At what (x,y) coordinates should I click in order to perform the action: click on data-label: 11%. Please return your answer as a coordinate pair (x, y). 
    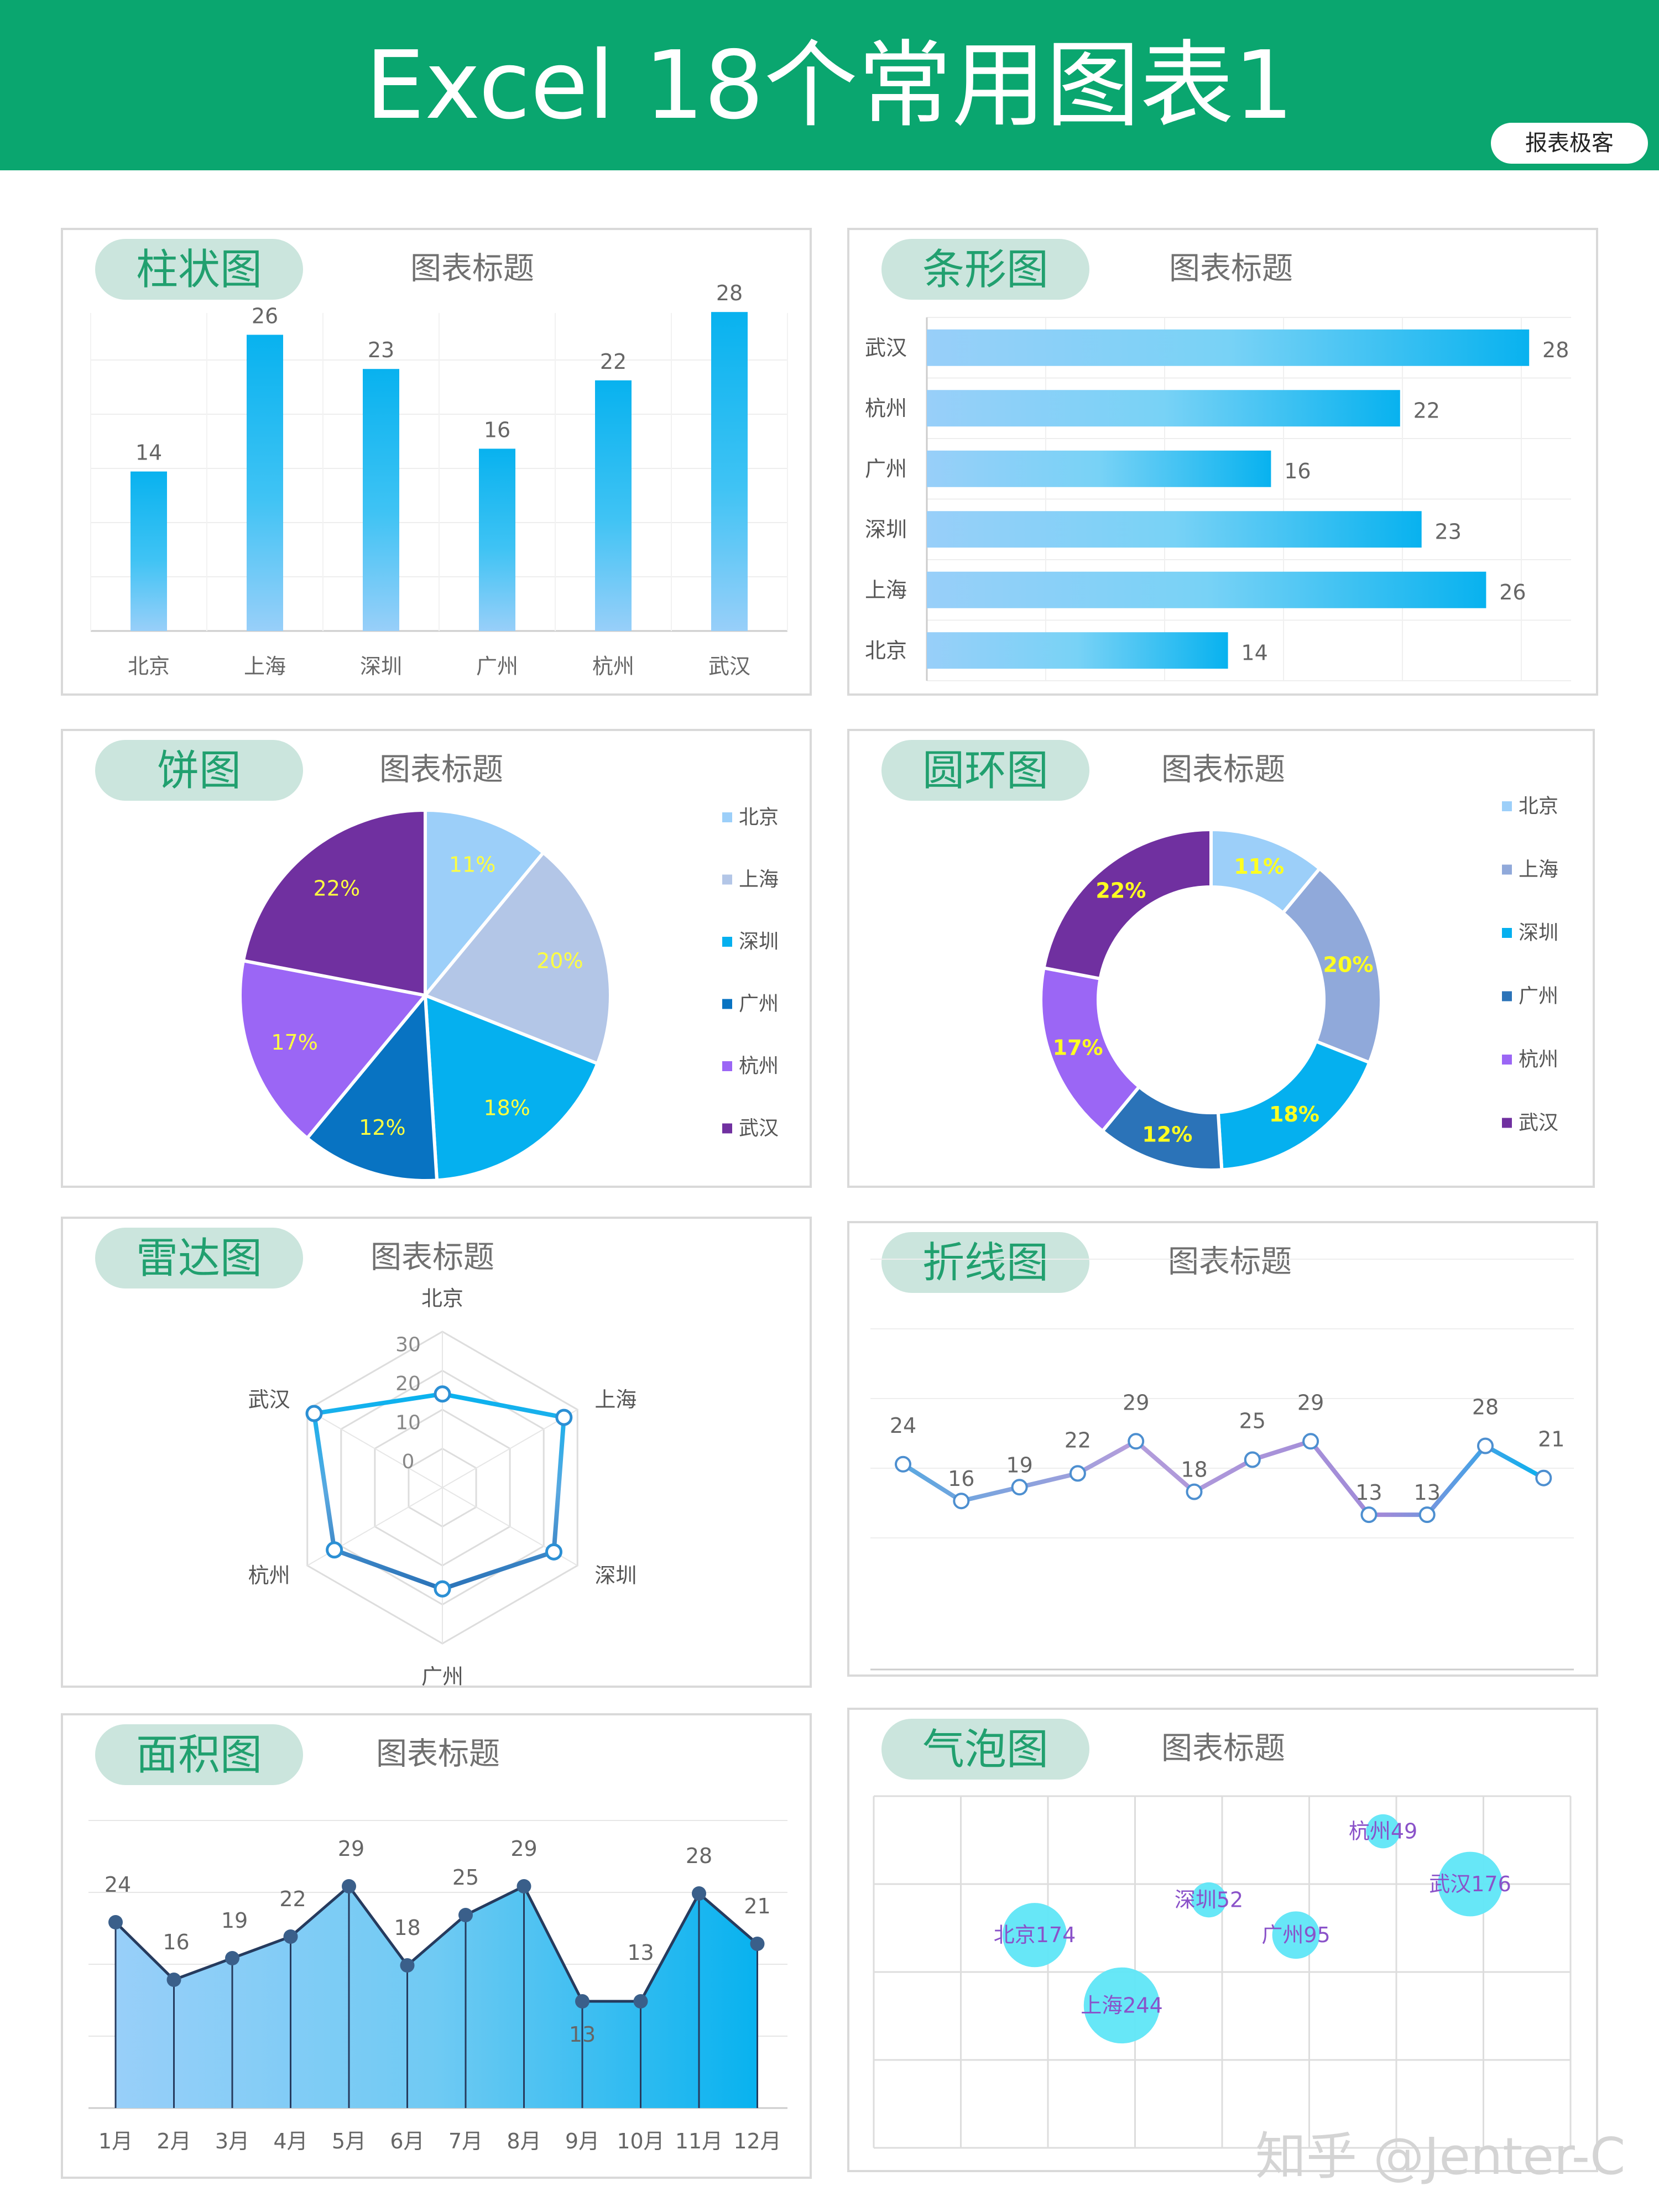
    Looking at the image, I should click on (472, 865).